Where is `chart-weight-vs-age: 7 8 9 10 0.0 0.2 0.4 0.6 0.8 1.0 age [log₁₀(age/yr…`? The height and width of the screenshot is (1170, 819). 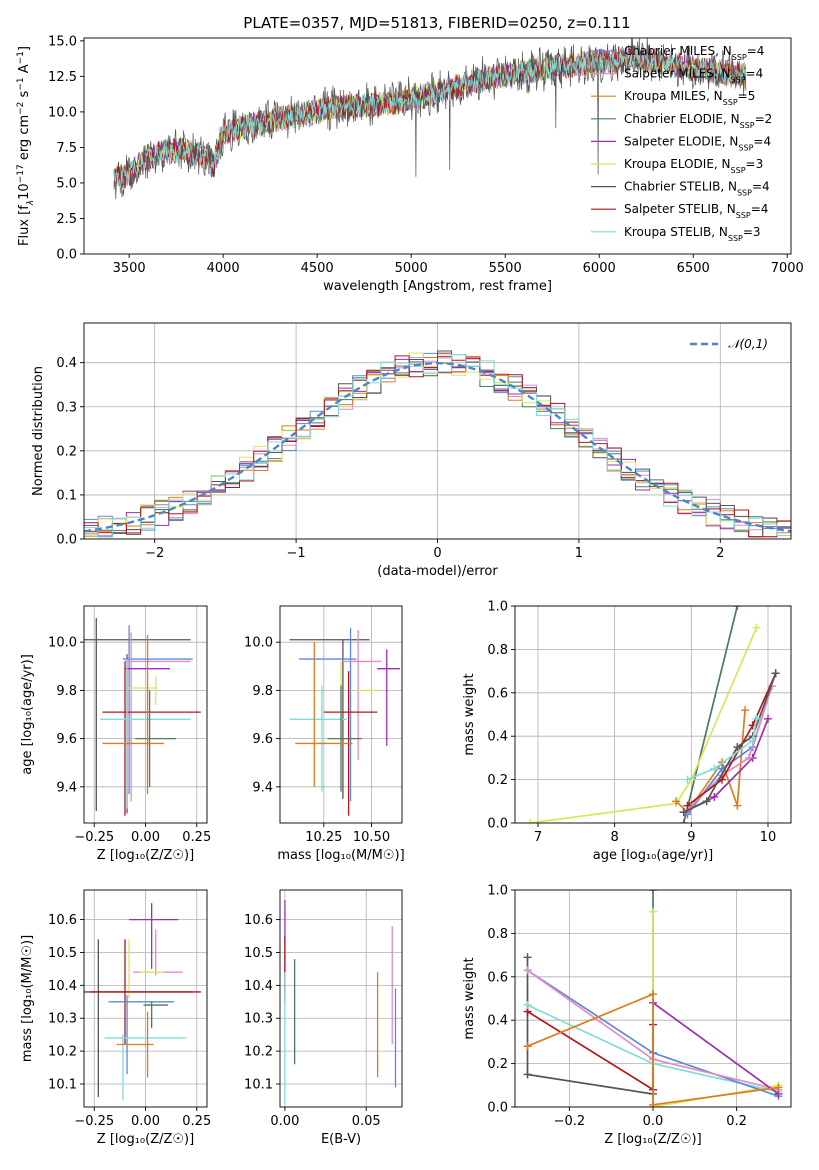 chart-weight-vs-age: 7 8 9 10 0.0 0.2 0.4 0.6 0.8 1.0 age [log₁₀(age/yr… is located at coordinates (627, 731).